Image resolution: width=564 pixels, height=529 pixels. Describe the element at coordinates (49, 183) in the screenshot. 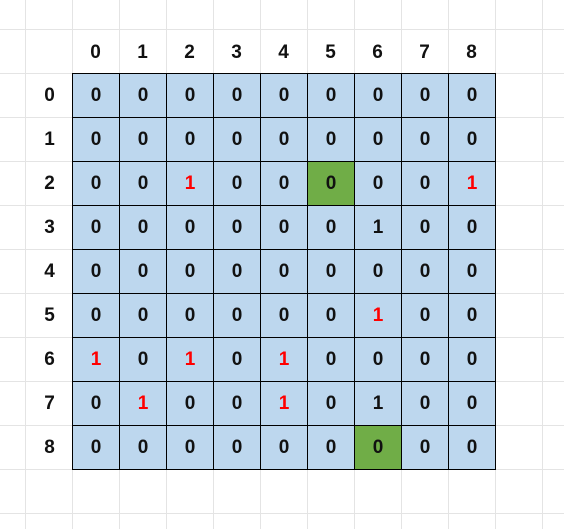

I see `row-header: 2` at that location.